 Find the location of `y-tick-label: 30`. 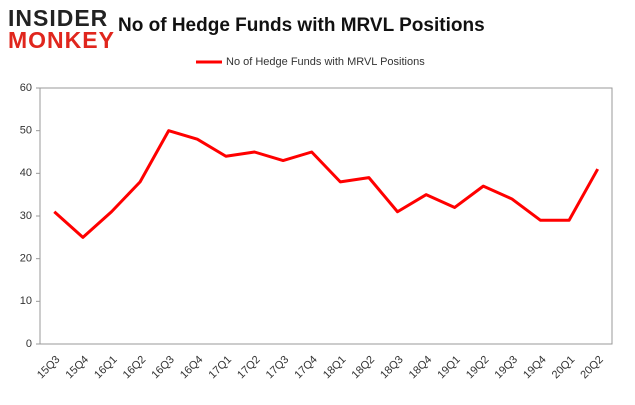

y-tick-label: 30 is located at coordinates (26, 216).